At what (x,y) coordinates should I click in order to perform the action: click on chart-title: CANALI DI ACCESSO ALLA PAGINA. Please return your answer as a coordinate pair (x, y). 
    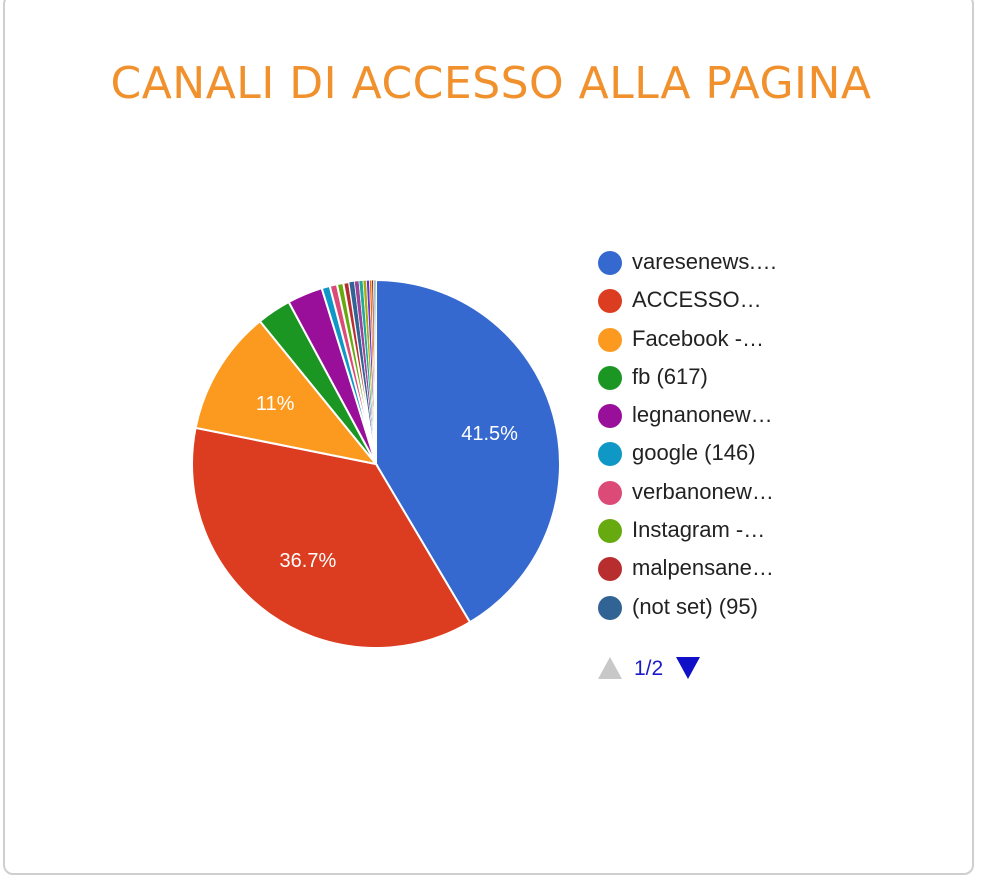
    Looking at the image, I should click on (491, 83).